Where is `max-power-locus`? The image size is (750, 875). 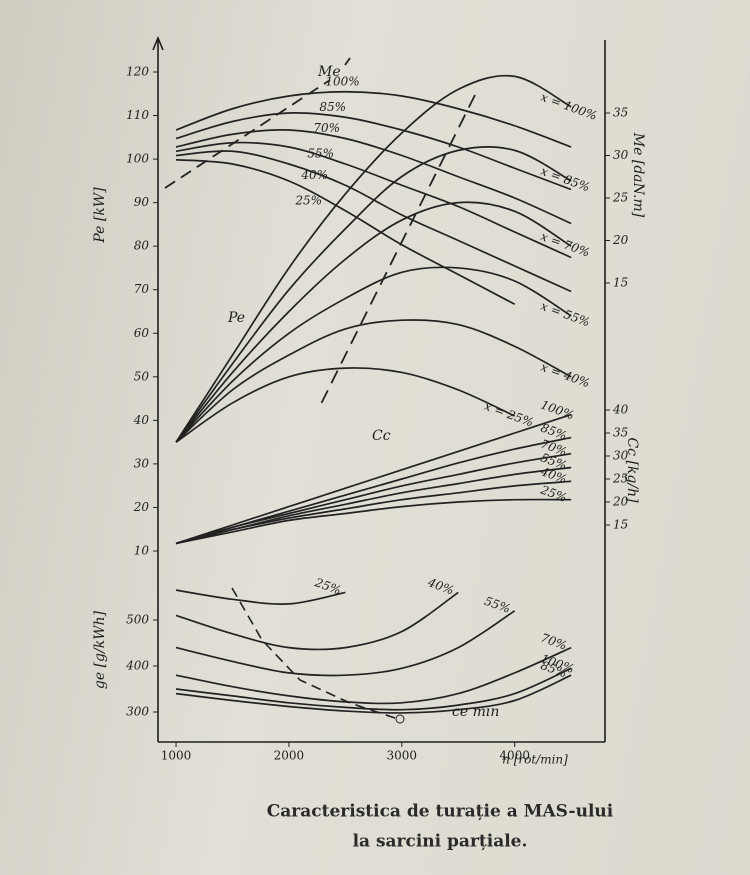
max-power-locus is located at coordinates (396, 252).